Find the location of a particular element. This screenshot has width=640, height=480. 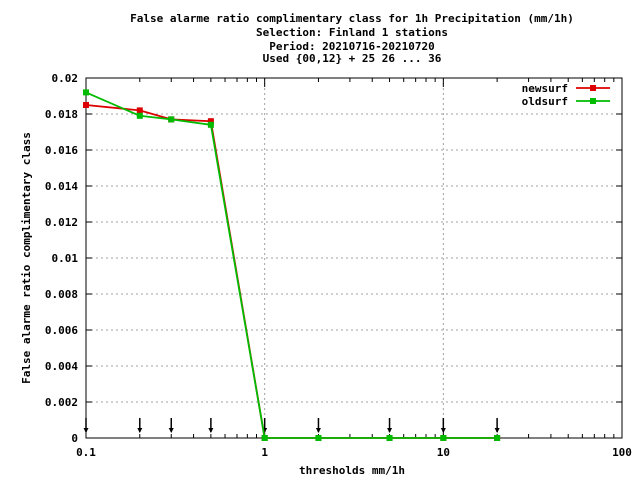

y-tick-label: 0.006 is located at coordinates (61, 330).